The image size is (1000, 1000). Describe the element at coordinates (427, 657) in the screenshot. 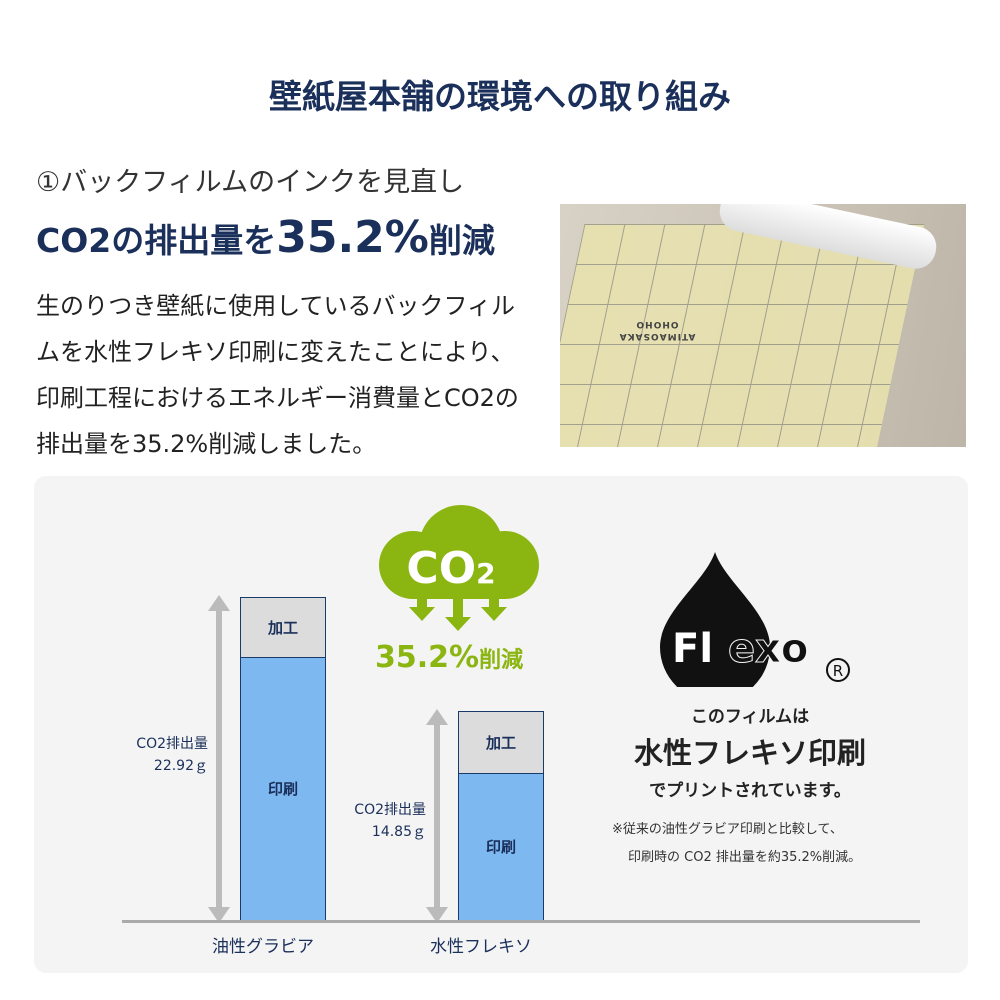

I see `reduction-value: 35.2%` at that location.